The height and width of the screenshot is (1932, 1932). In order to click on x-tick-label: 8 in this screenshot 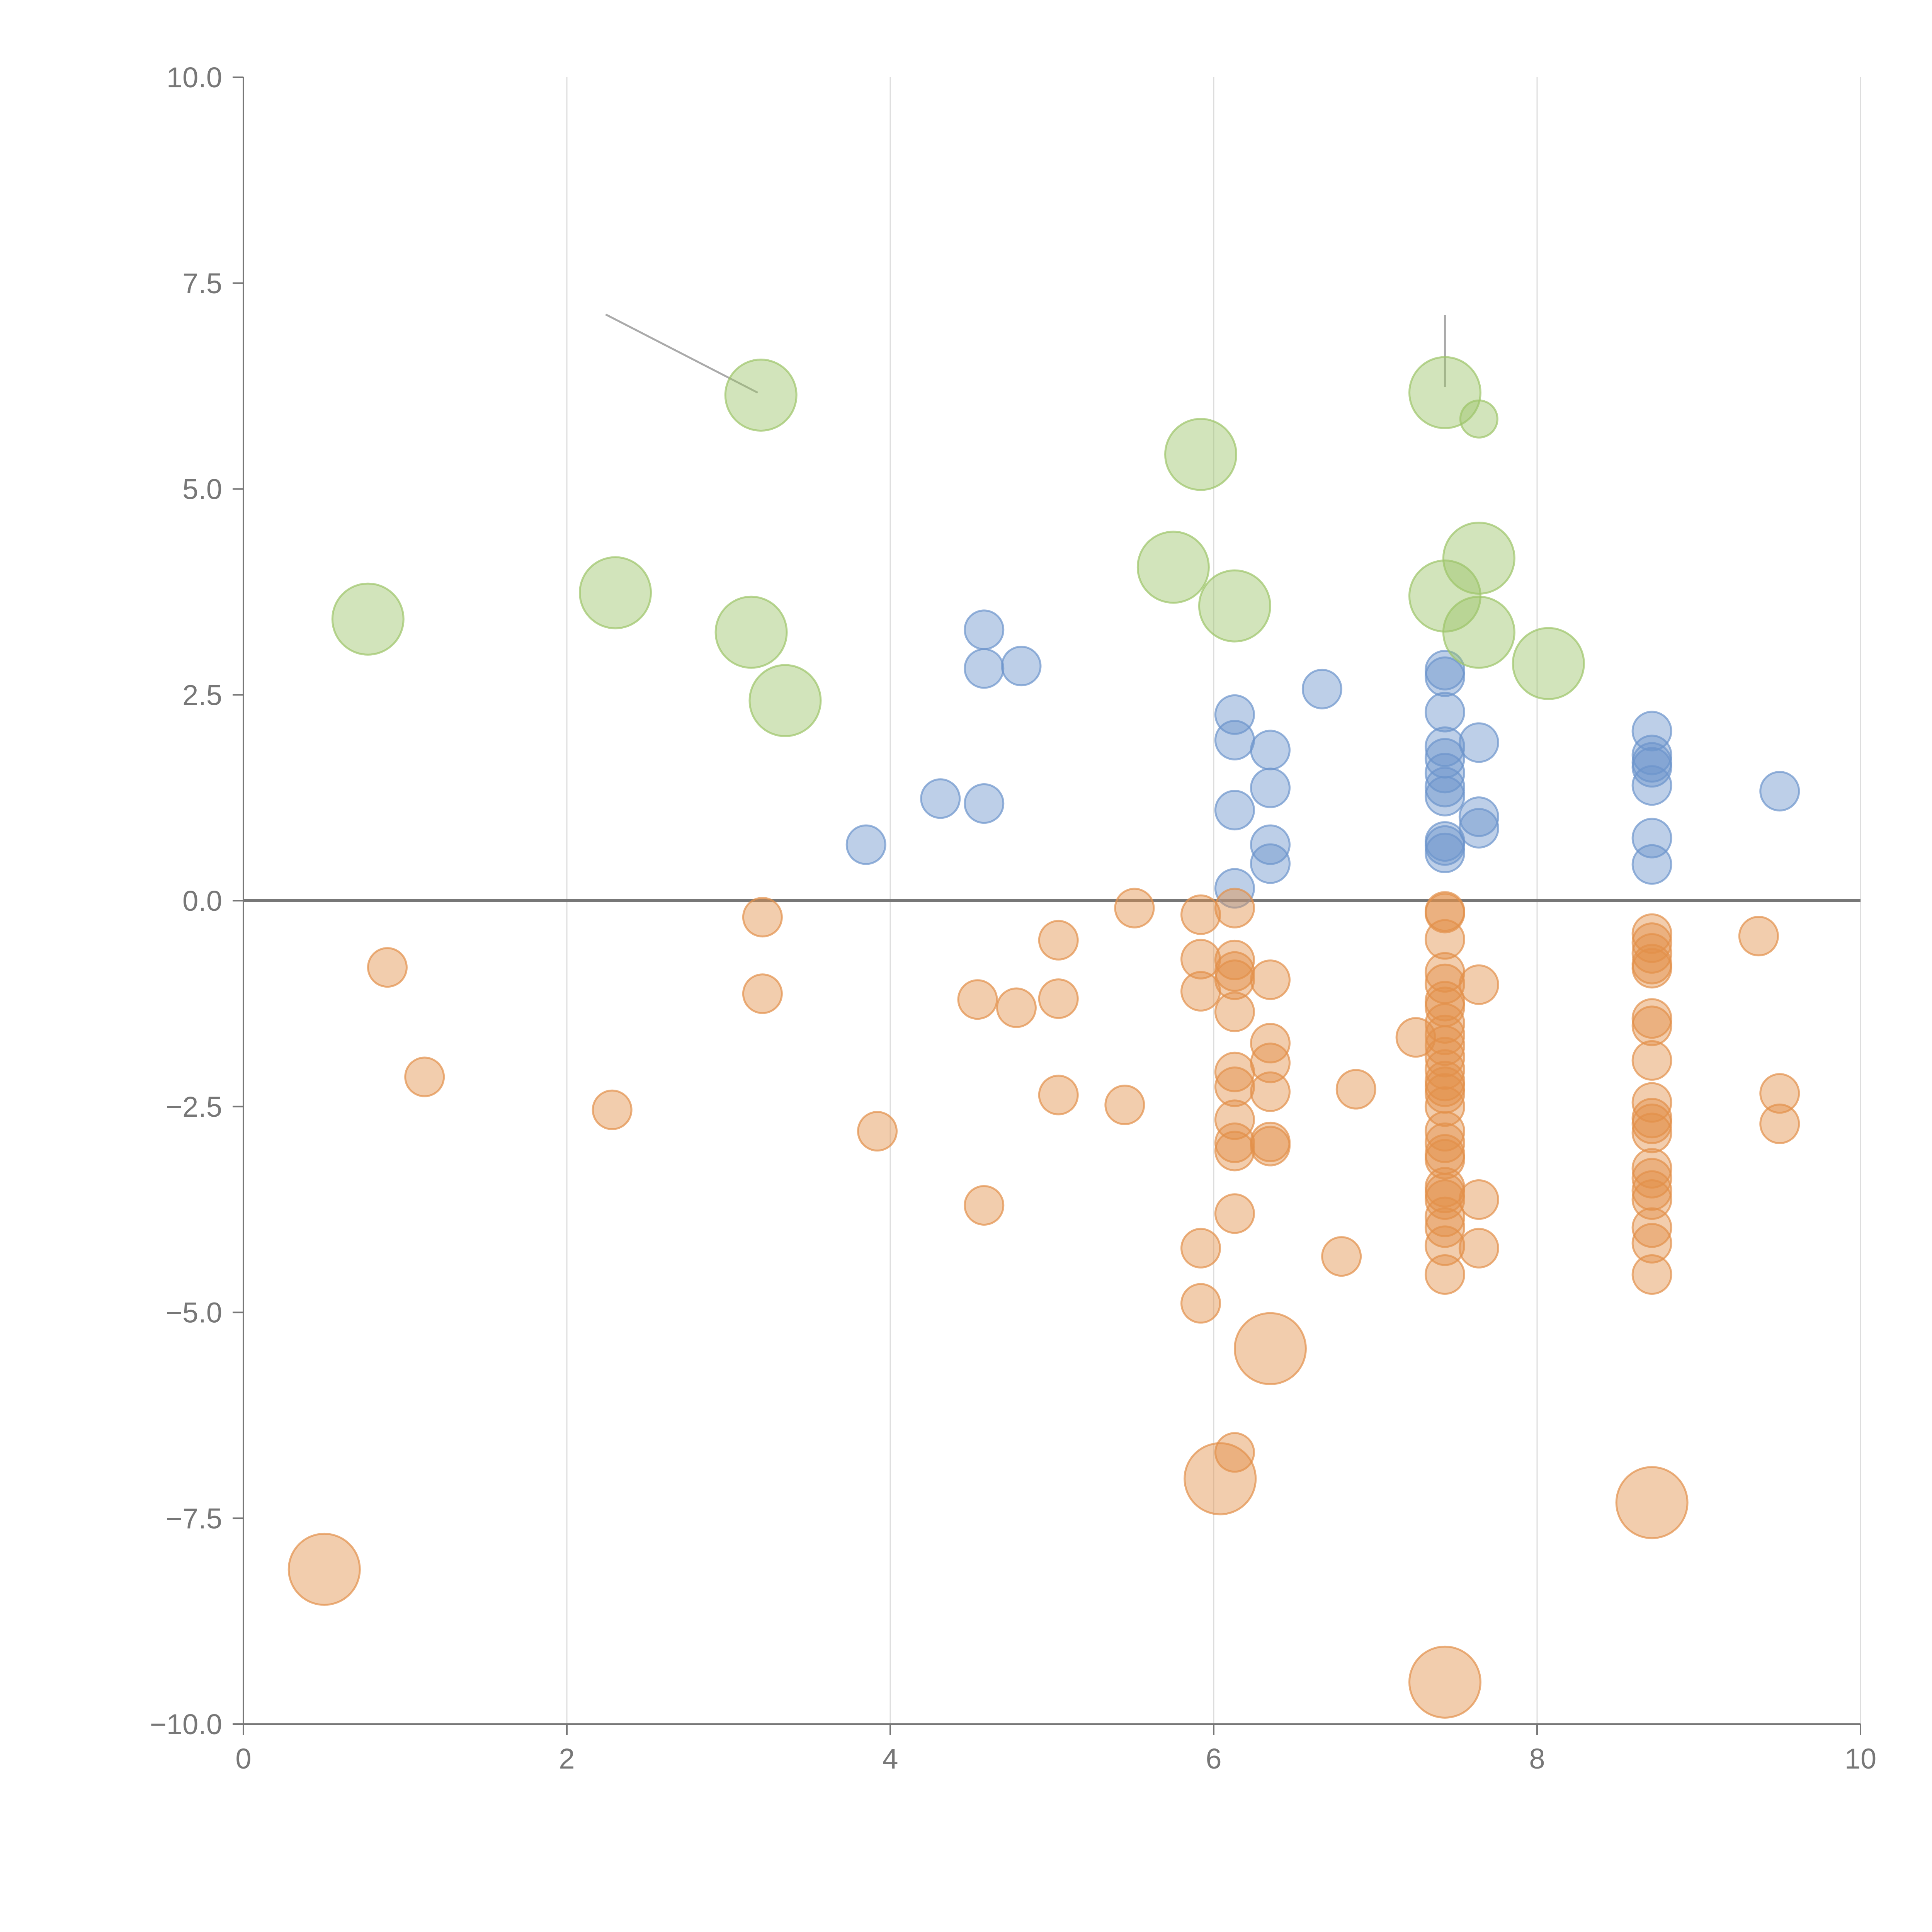, I will do `click(1537, 1759)`.